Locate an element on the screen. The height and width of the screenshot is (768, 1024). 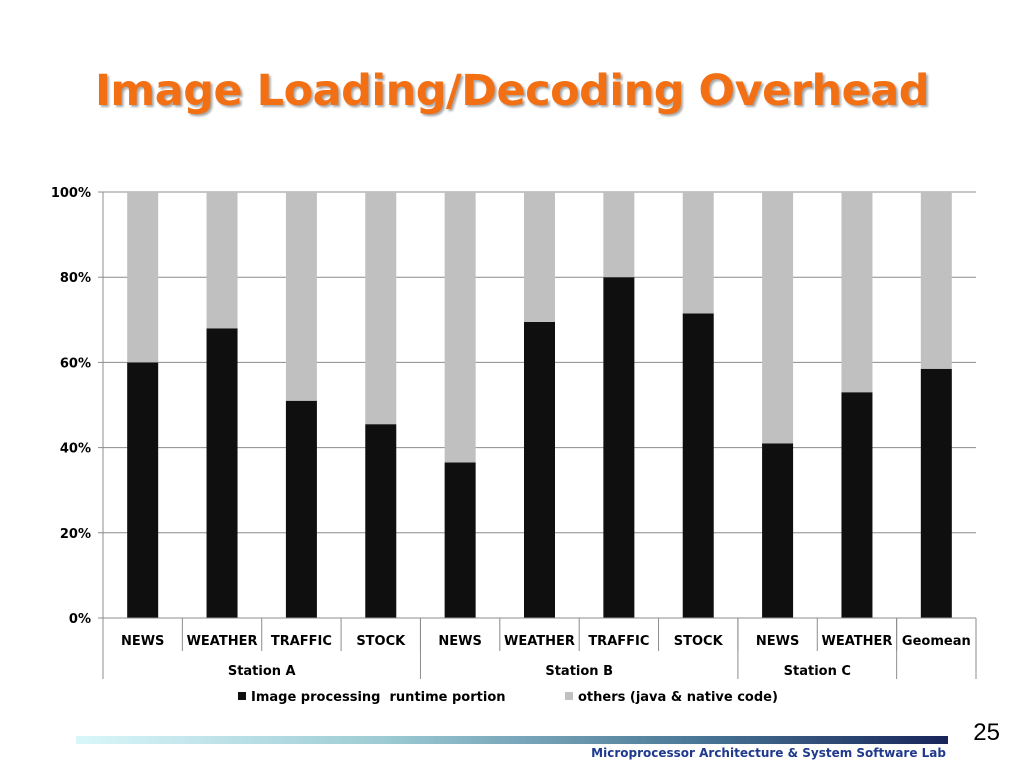
legend-label: Image processing runtime portion is located at coordinates (378, 697).